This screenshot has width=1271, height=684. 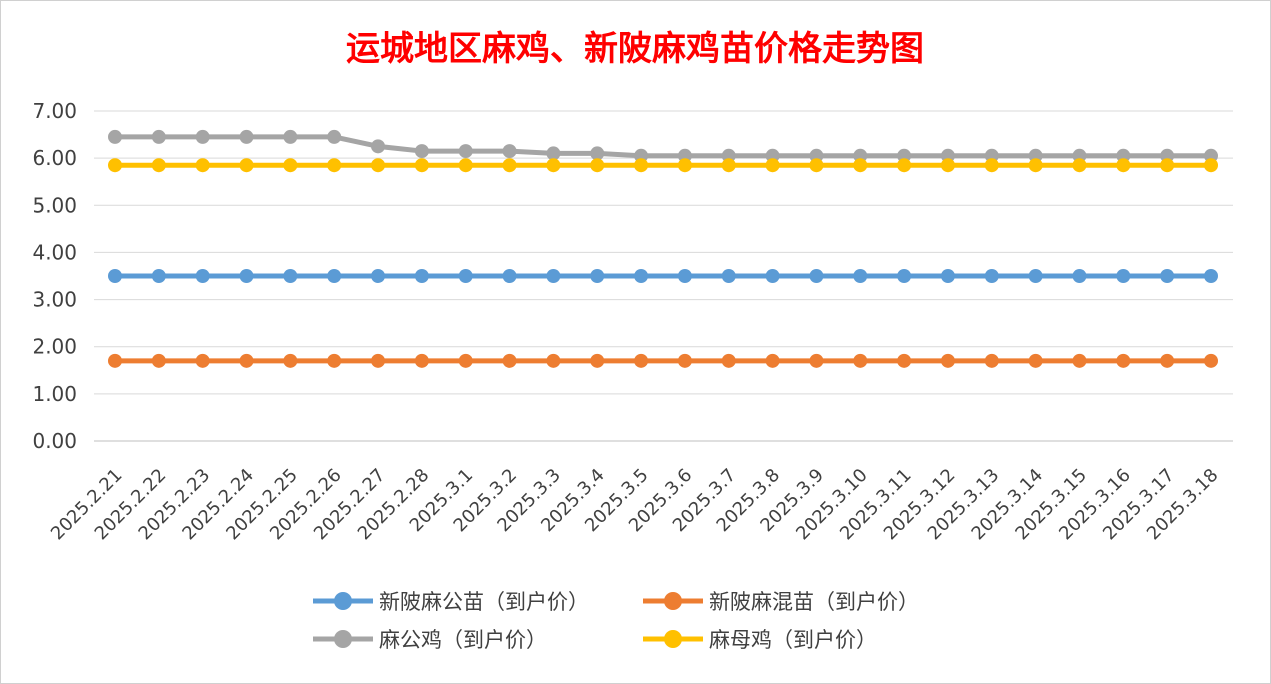 I want to click on legend: 新陂麻公苗（到户价） 新陂麻混苗（到户价） 麻公鸡（到户价） 麻母鸡（到户价）, so click(x=616, y=621).